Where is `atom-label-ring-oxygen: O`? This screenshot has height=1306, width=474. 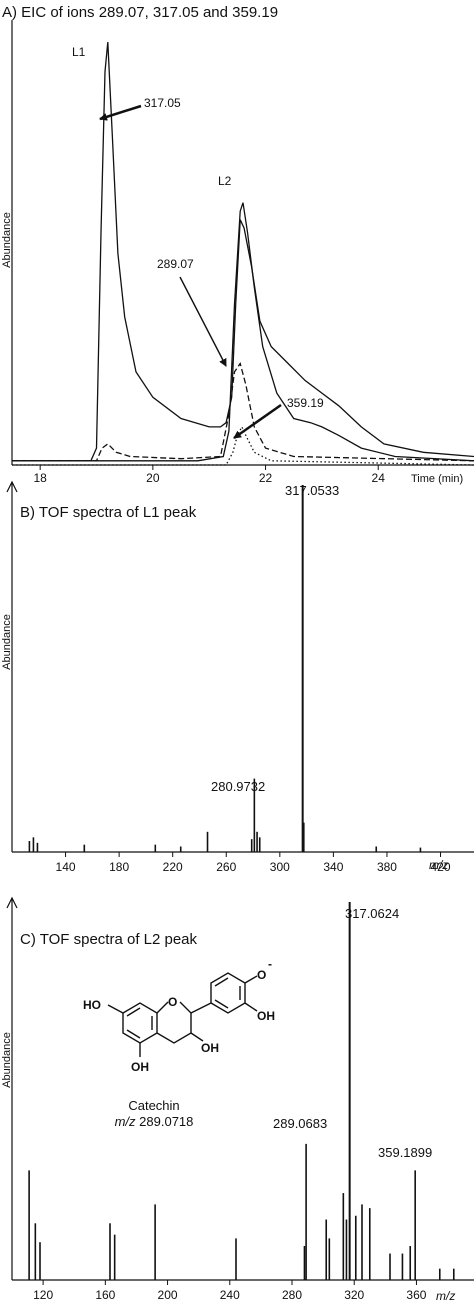 atom-label-ring-oxygen: O is located at coordinates (172, 1002).